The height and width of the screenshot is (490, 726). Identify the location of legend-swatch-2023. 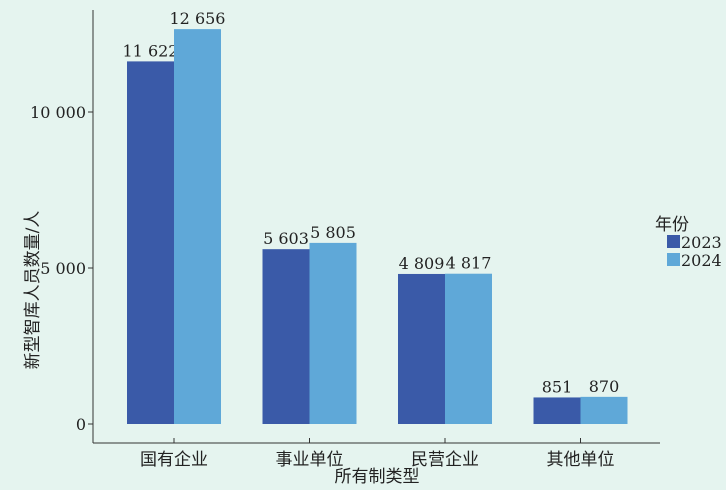
(673, 241).